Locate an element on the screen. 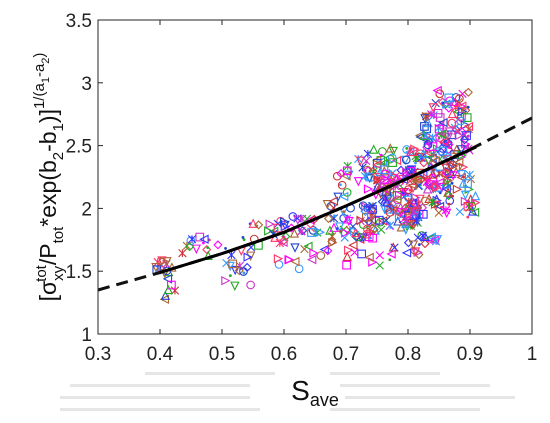 This screenshot has width=550, height=423. x-axis-label-sub: ave is located at coordinates (324, 400).